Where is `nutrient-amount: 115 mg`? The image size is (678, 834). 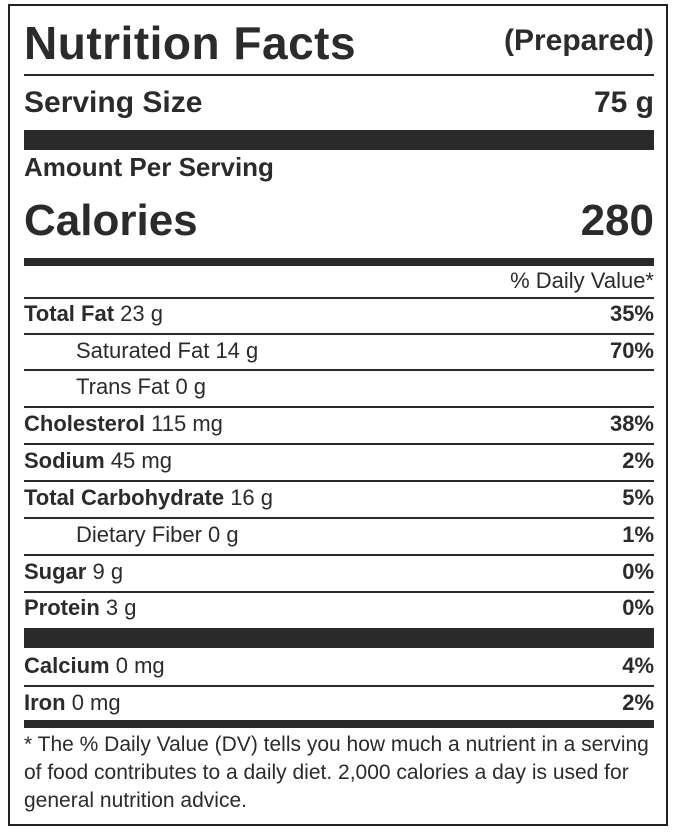
nutrient-amount: 115 mg is located at coordinates (187, 423).